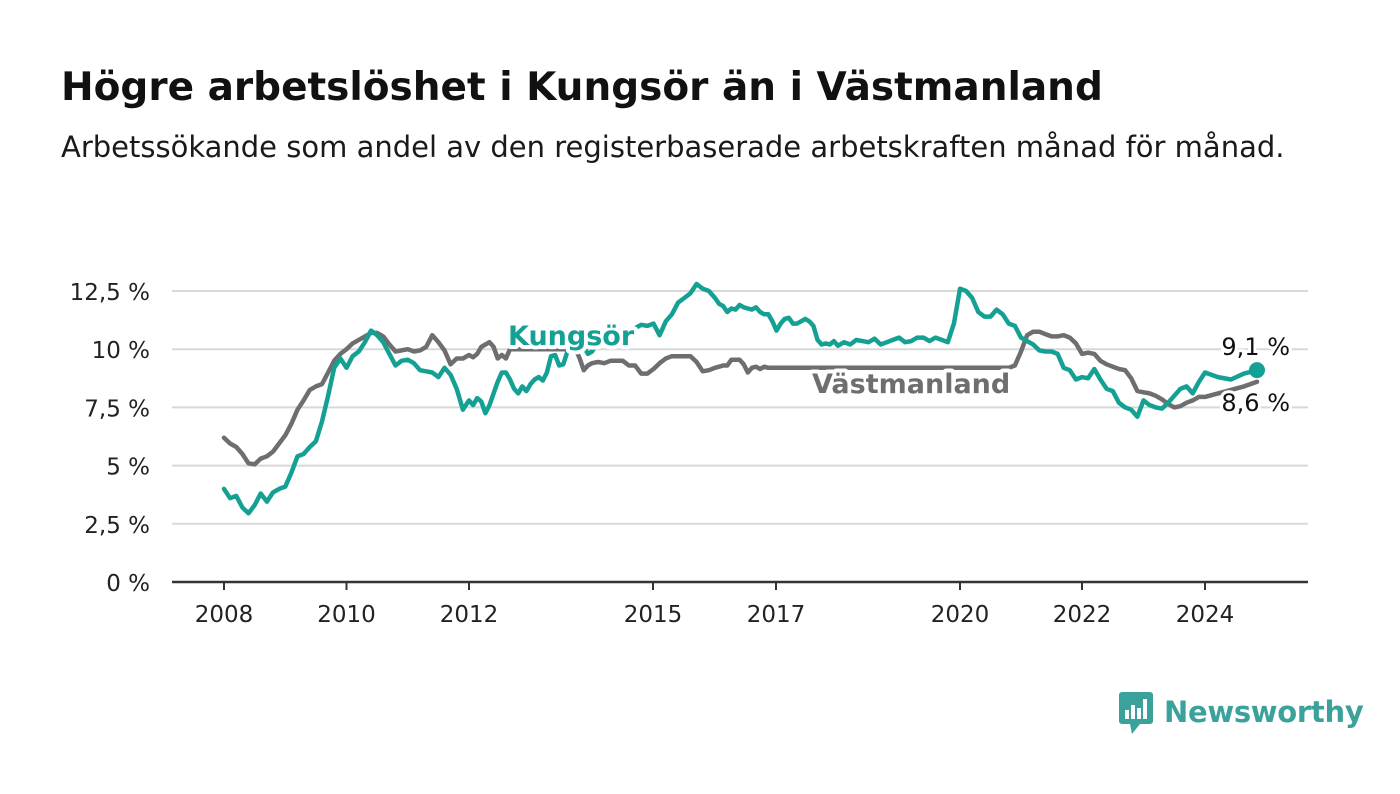  I want to click on x-tick-label: 2017, so click(776, 615).